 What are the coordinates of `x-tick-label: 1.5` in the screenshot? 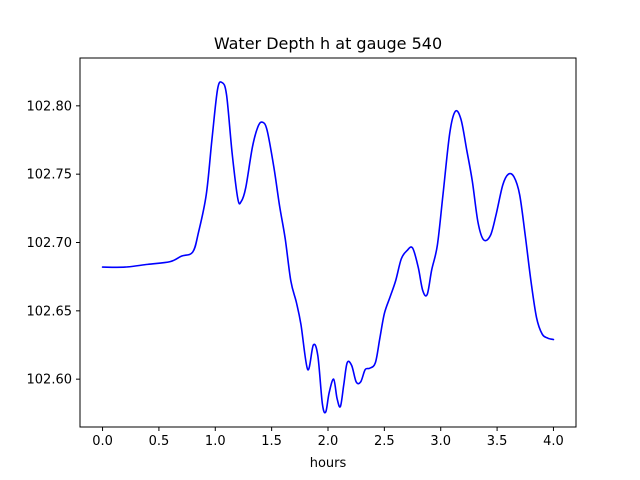 It's located at (271, 441).